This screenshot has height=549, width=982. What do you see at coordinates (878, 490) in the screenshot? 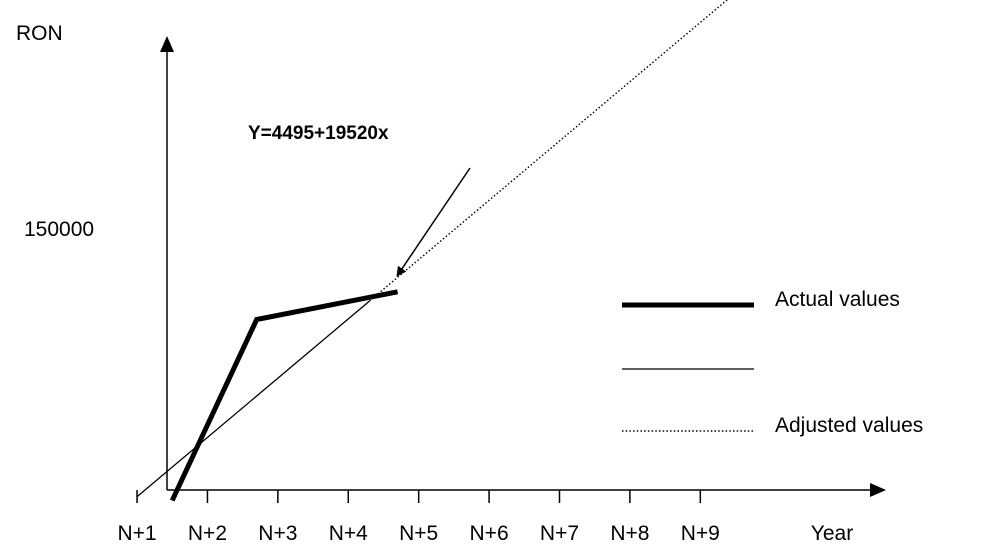
I see `x-axis-arrow` at bounding box center [878, 490].